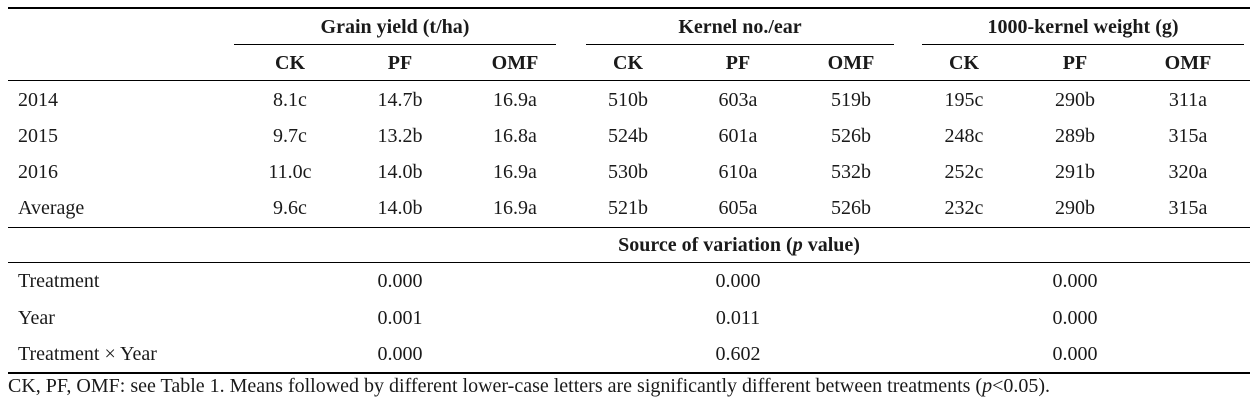  What do you see at coordinates (851, 100) in the screenshot?
I see `table-cell: 519b` at bounding box center [851, 100].